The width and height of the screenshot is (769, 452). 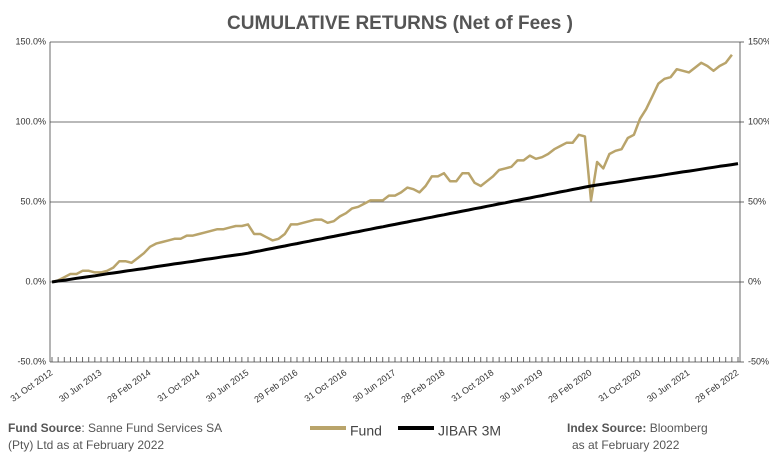 I want to click on legend-label: Fund, so click(x=366, y=431).